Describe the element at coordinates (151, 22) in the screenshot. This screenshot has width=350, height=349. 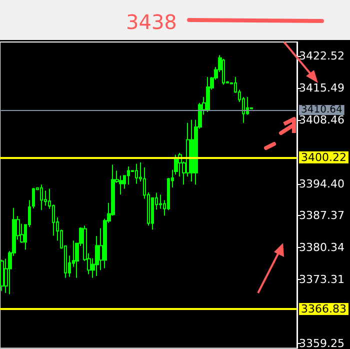
I see `text: 3438` at that location.